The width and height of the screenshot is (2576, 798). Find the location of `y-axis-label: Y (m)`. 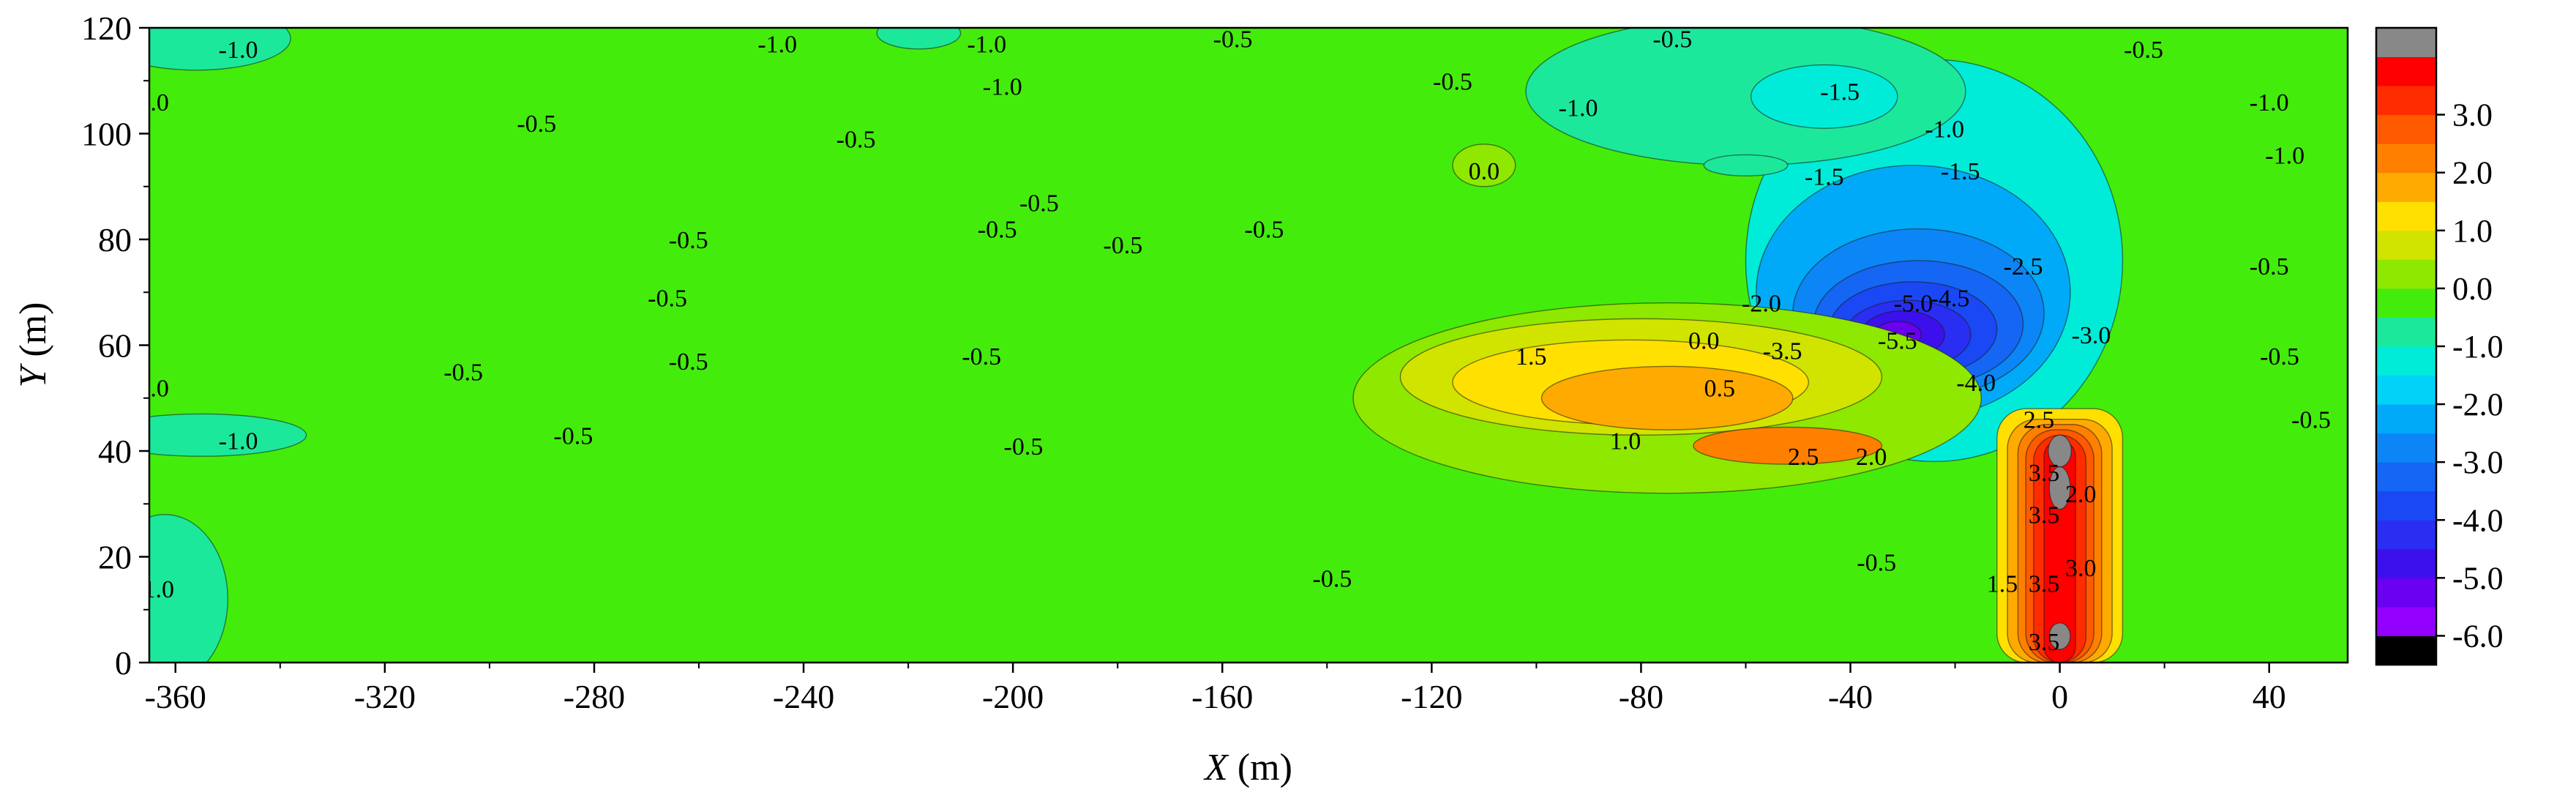

y-axis-label: Y (m) is located at coordinates (33, 344).